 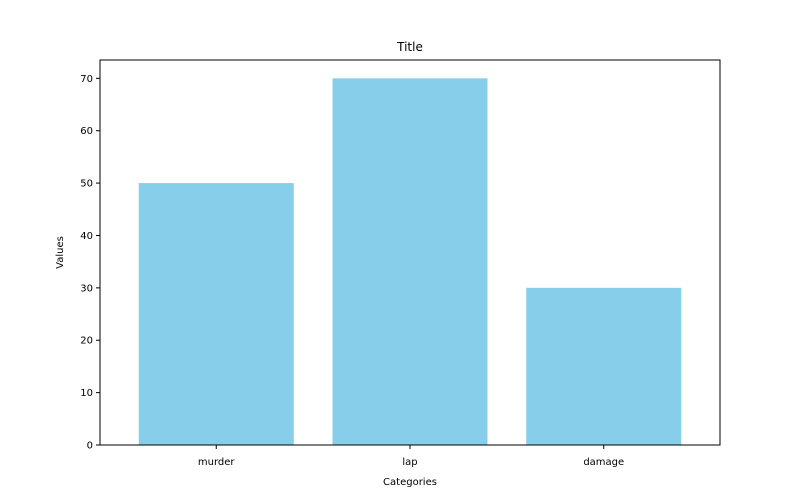 I want to click on y-axis-label: Values, so click(x=60, y=252).